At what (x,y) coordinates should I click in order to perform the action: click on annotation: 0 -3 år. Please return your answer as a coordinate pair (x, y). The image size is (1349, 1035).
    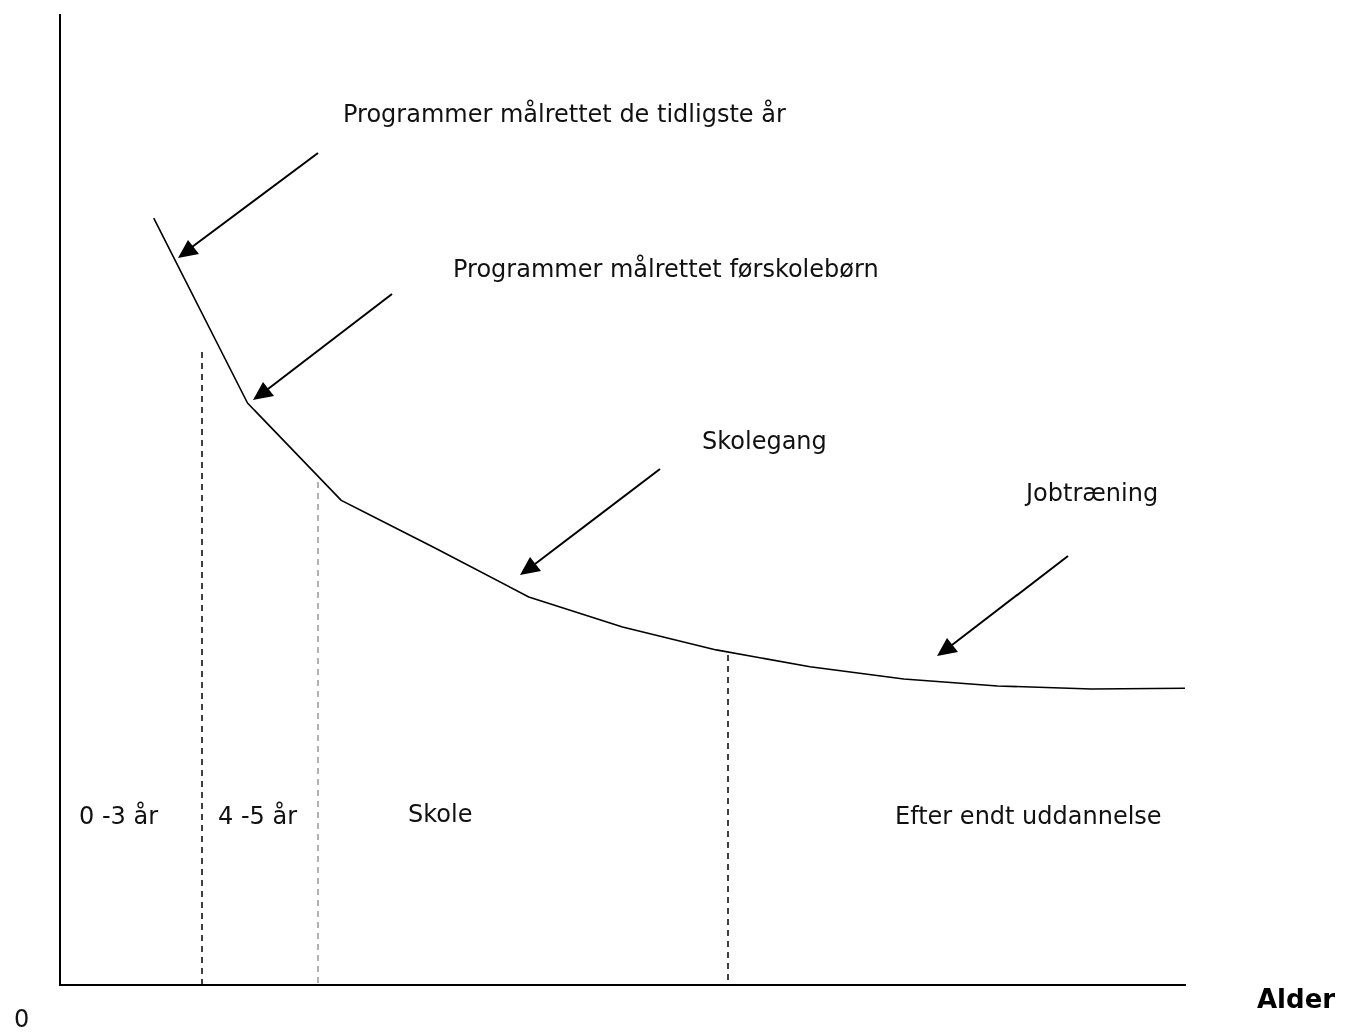
    Looking at the image, I should click on (119, 816).